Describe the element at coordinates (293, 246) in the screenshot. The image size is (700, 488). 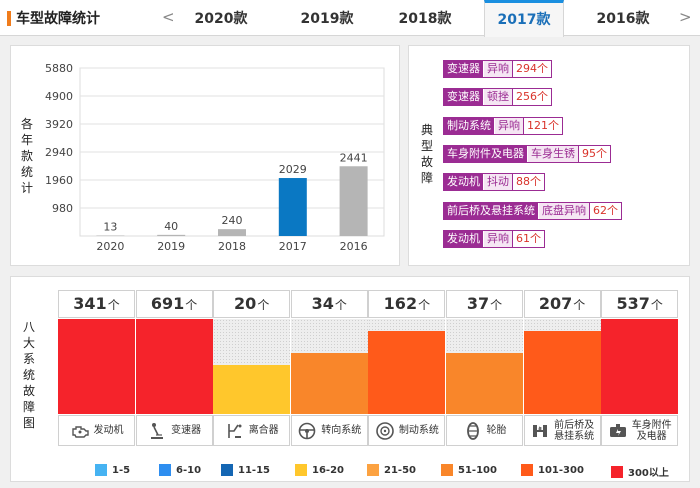
I see `x-tick-label: 2017` at that location.